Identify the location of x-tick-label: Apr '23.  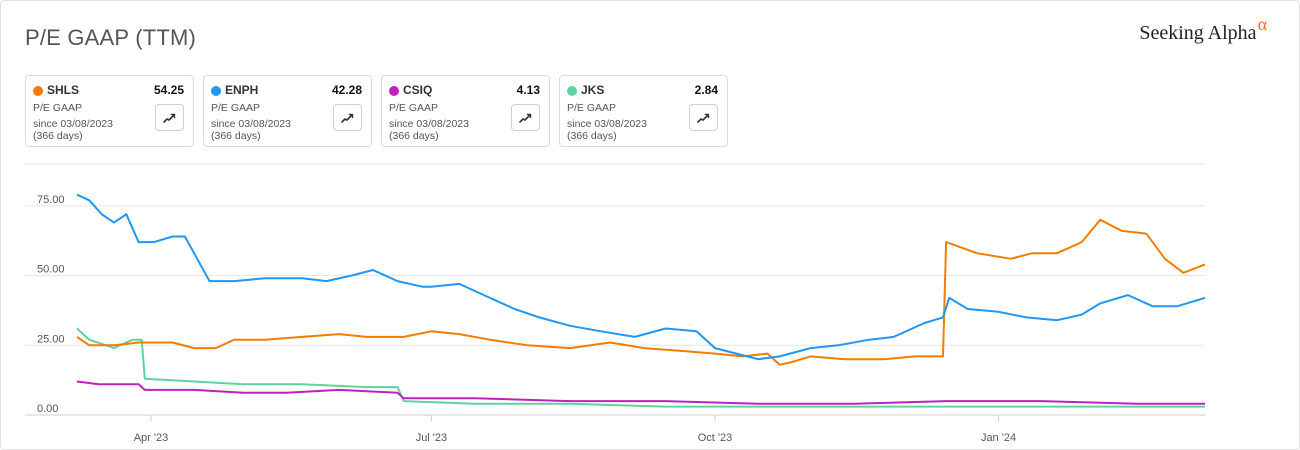
(151, 438).